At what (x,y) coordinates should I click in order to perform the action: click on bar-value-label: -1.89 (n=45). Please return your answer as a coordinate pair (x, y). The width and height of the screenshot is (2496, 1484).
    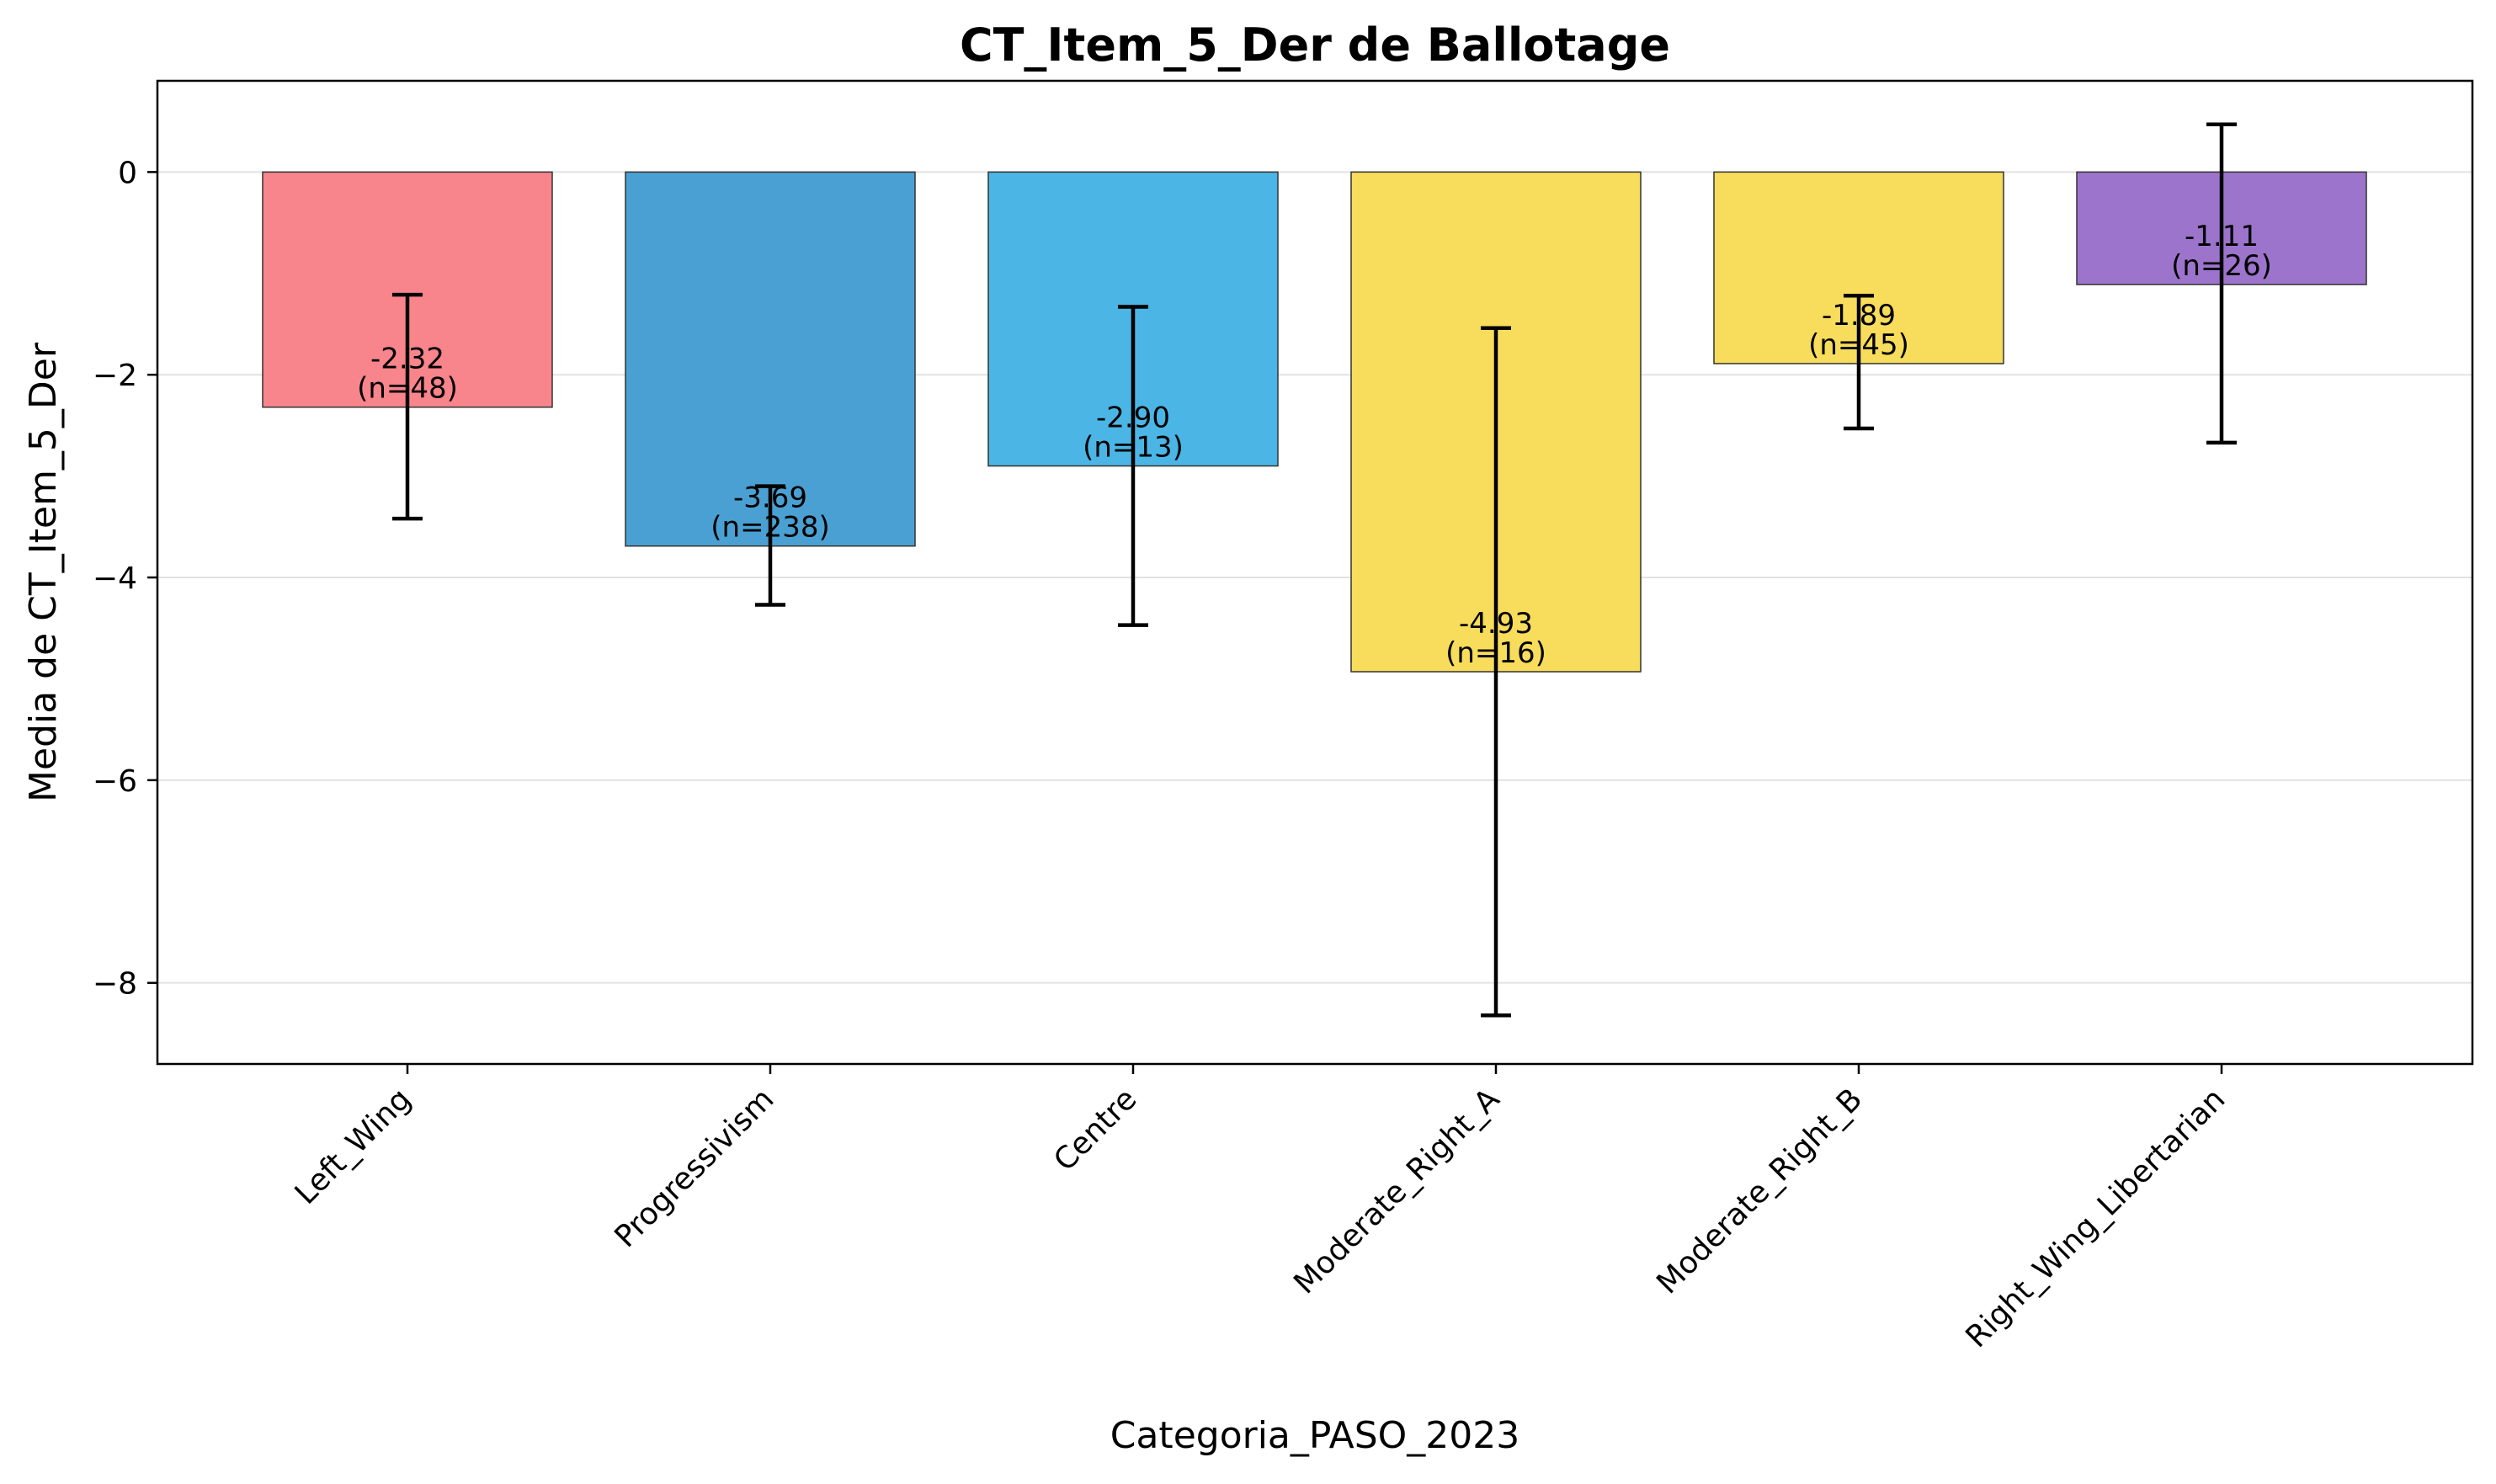
    Looking at the image, I should click on (1858, 330).